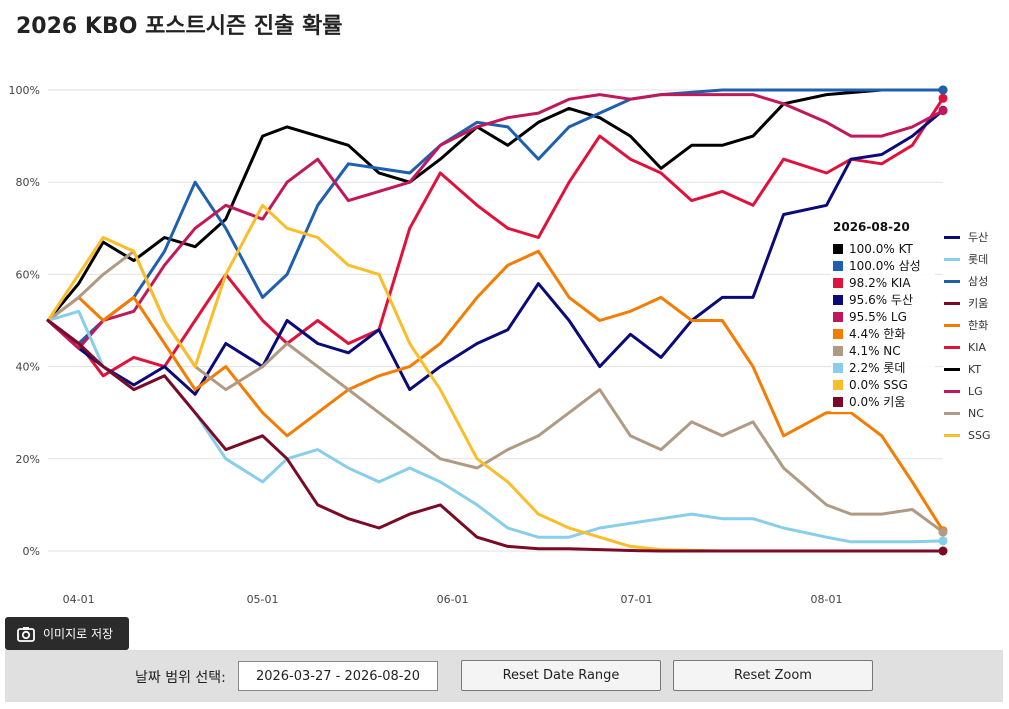  Describe the element at coordinates (179, 26) in the screenshot. I see `page-title: 2026 KBO 포스트시즌 진출 확률` at that location.